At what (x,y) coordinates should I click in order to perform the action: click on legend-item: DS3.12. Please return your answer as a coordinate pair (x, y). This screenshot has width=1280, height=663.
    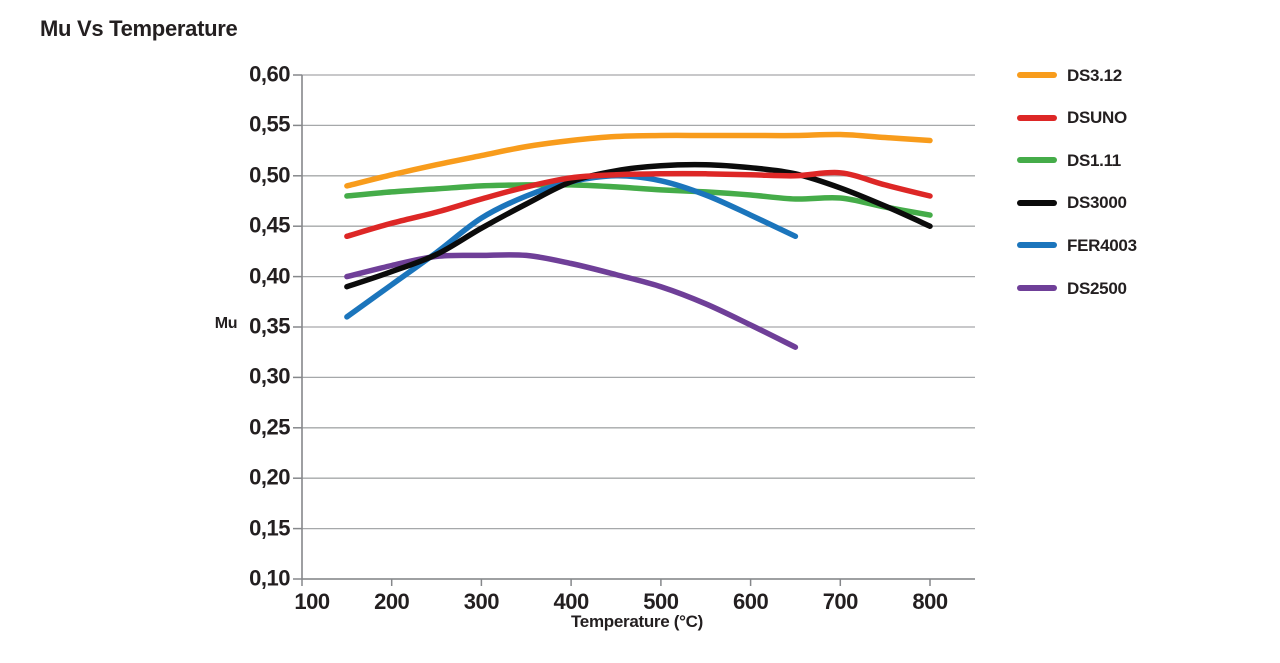
    Looking at the image, I should click on (1069, 75).